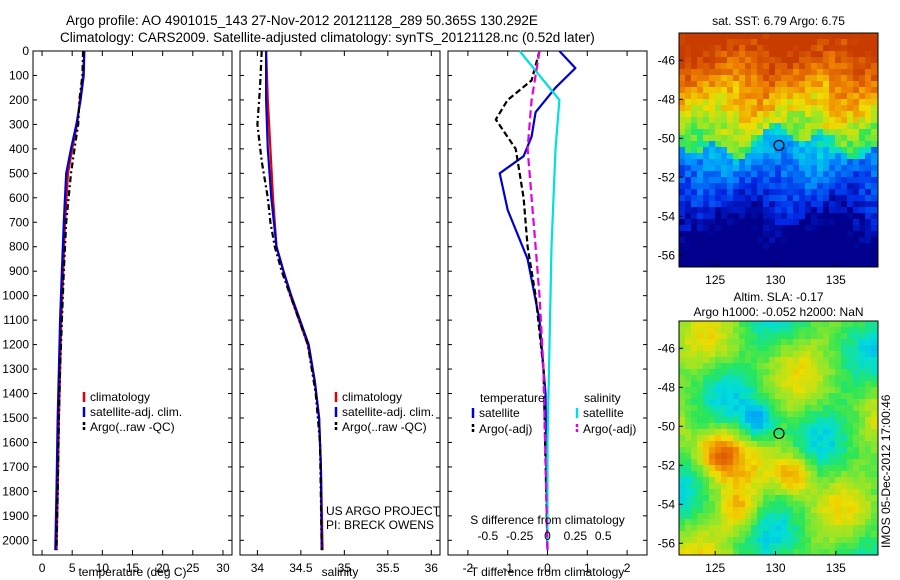  Describe the element at coordinates (120, 397) in the screenshot. I see `legend-label: climatology` at that location.